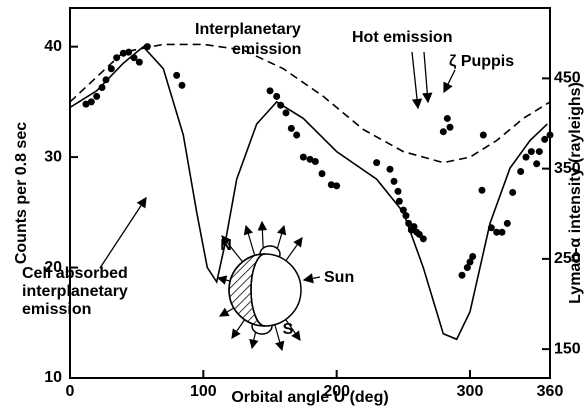 The height and width of the screenshot is (413, 586). What do you see at coordinates (53, 156) in the screenshot?
I see `y-tick-label: 30` at bounding box center [53, 156].